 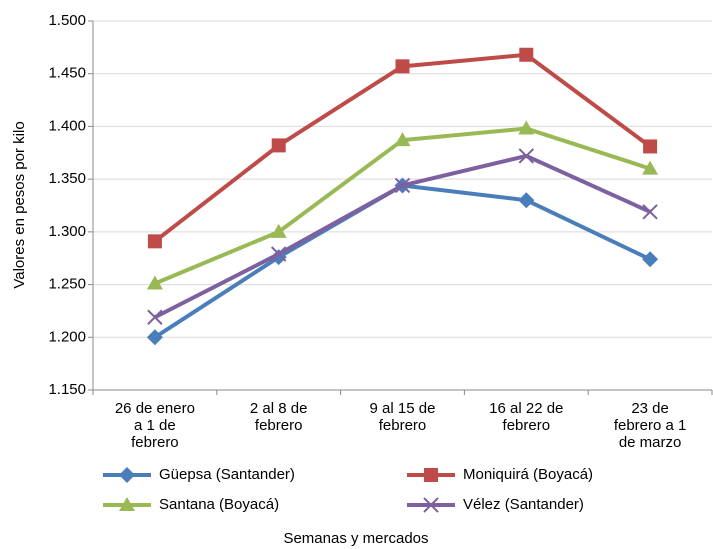 I want to click on legend-label: Moniquirá (Boyacá), so click(x=528, y=474).